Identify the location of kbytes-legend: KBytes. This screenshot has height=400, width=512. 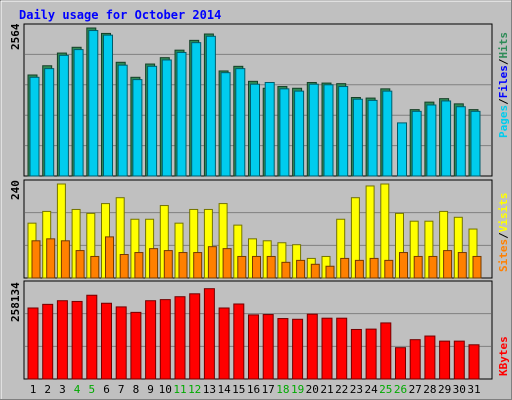
(503, 356).